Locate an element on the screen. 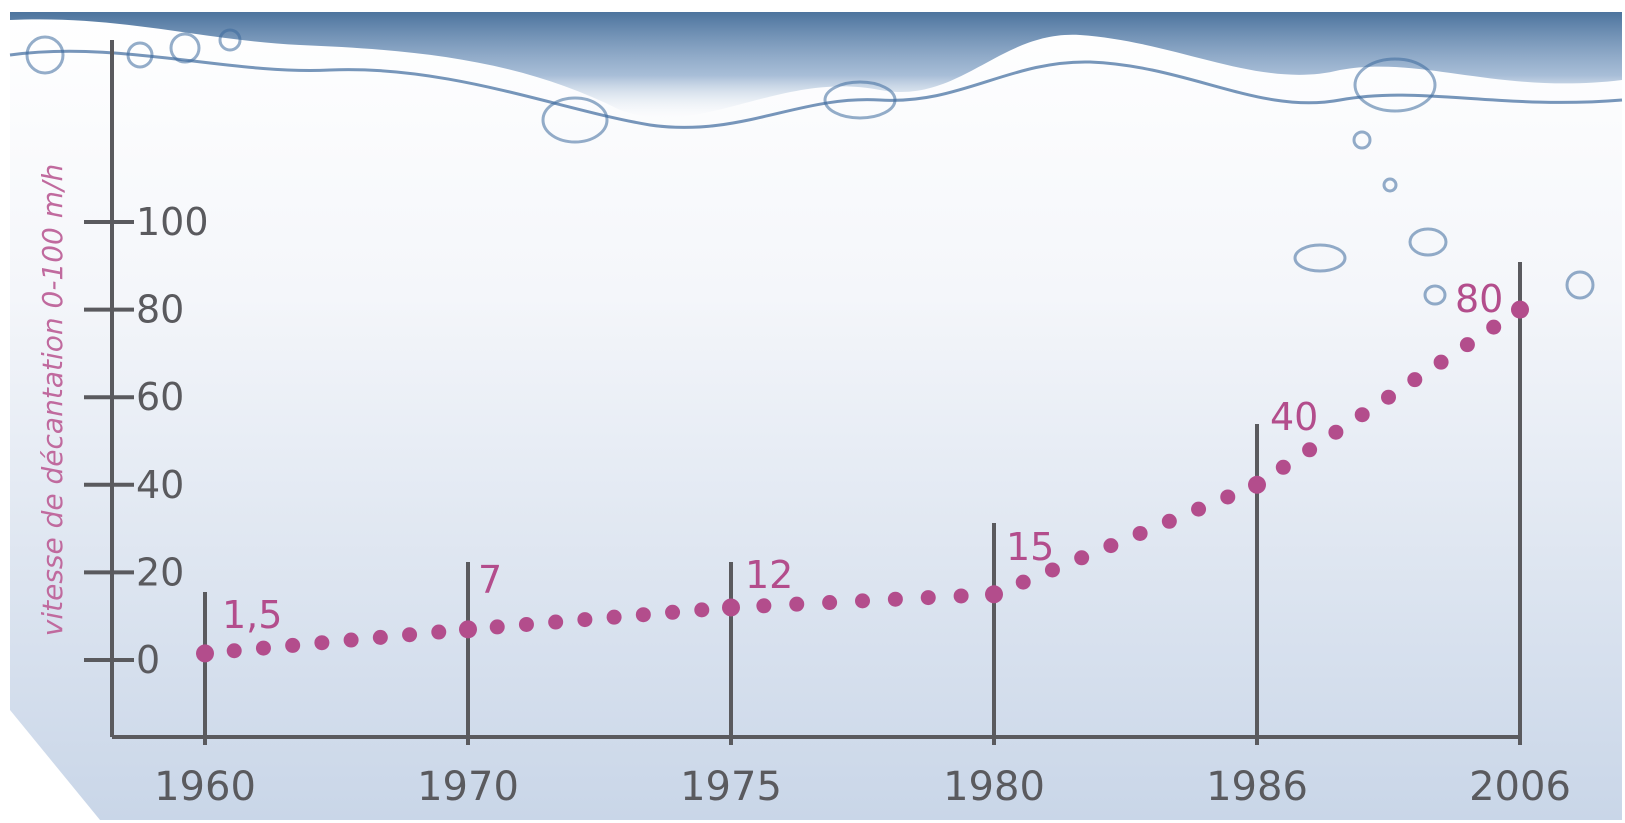  x-tick-label: 1970 is located at coordinates (468, 787).